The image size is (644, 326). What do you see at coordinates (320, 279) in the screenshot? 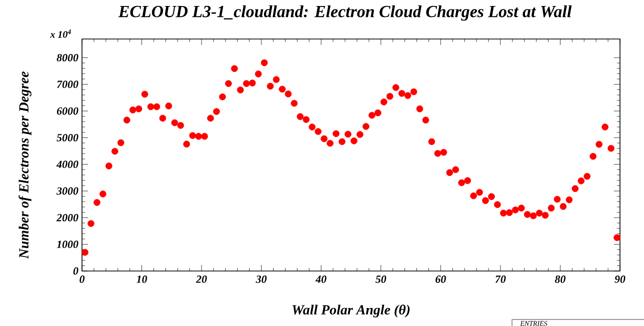
I see `x-tick-label: 40` at bounding box center [320, 279].